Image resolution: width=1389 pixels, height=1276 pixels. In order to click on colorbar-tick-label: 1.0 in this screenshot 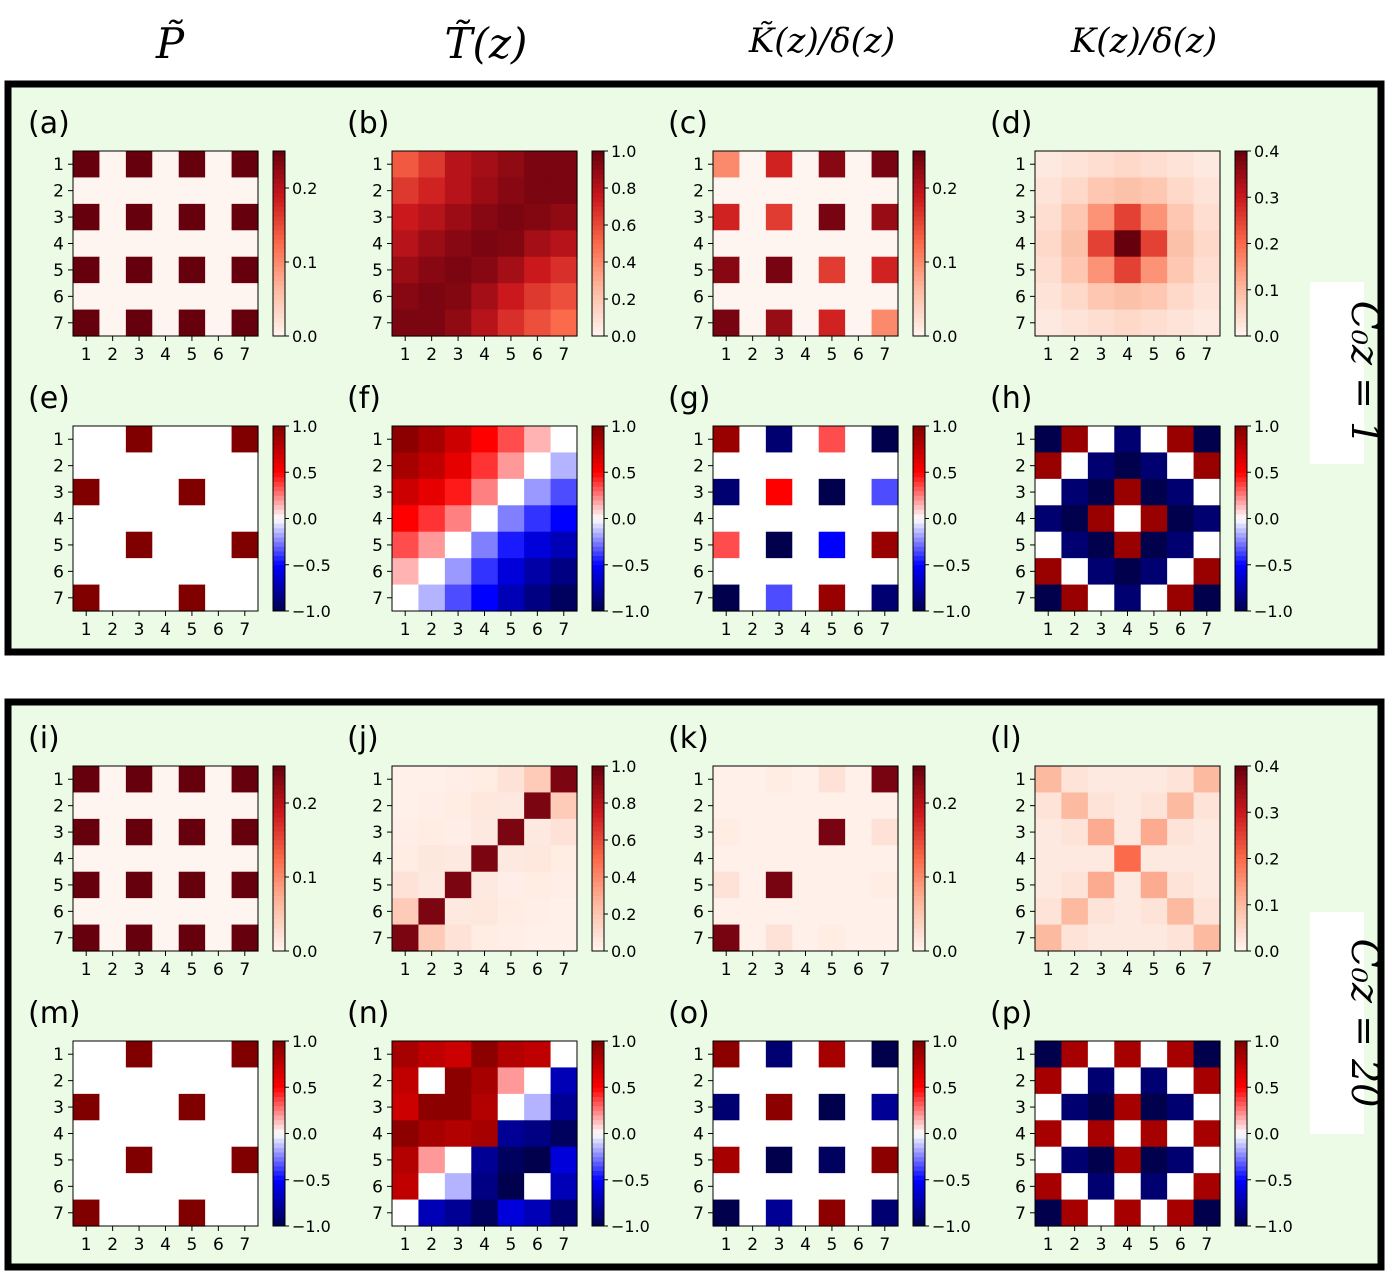, I will do `click(623, 766)`.